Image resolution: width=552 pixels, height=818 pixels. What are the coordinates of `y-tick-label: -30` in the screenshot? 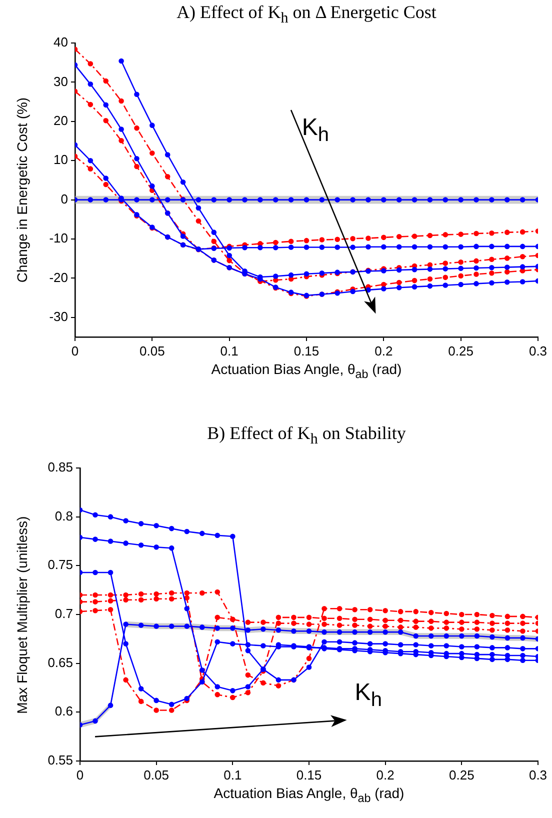 It's located at (58, 316).